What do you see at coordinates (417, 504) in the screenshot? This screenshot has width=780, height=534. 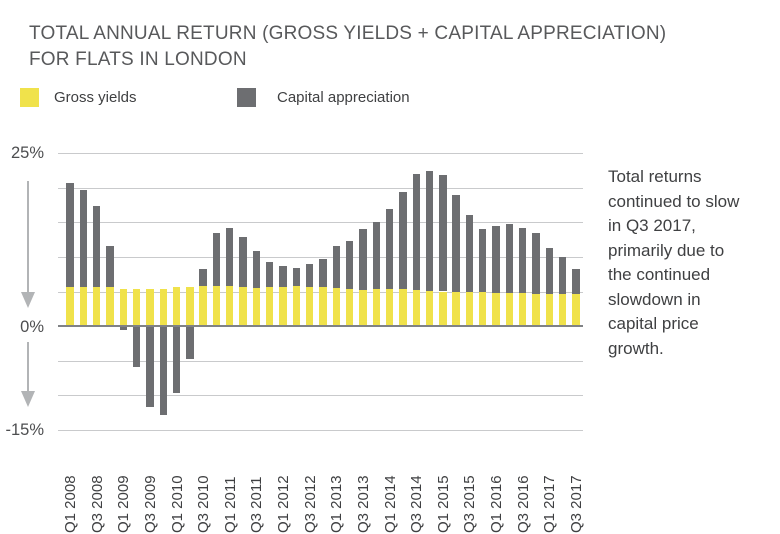 I see `x-tick-label-q3-2014: Q3 2014` at bounding box center [417, 504].